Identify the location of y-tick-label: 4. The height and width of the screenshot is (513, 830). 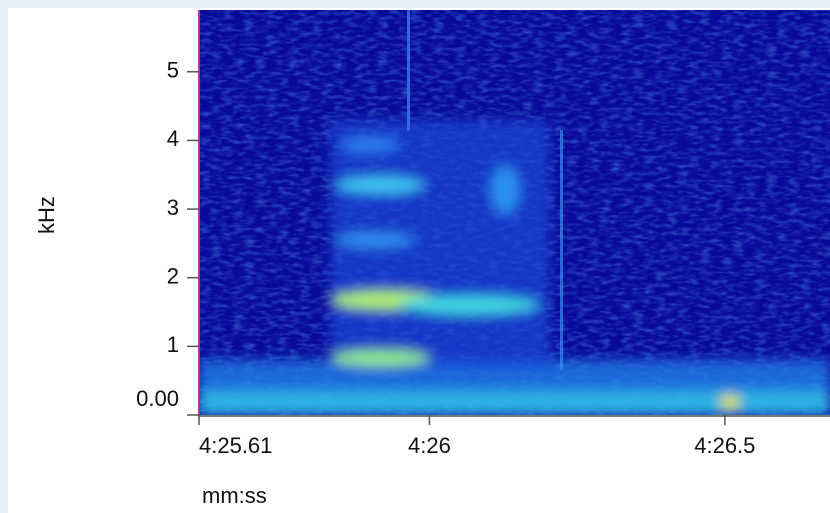
(173, 138).